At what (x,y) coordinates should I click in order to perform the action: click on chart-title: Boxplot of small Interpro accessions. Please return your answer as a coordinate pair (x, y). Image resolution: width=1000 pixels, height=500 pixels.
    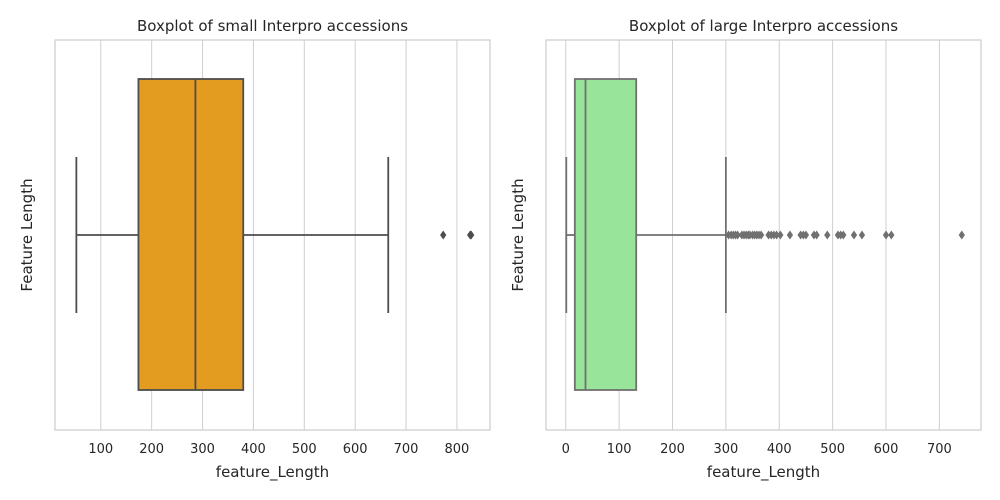
    Looking at the image, I should click on (272, 26).